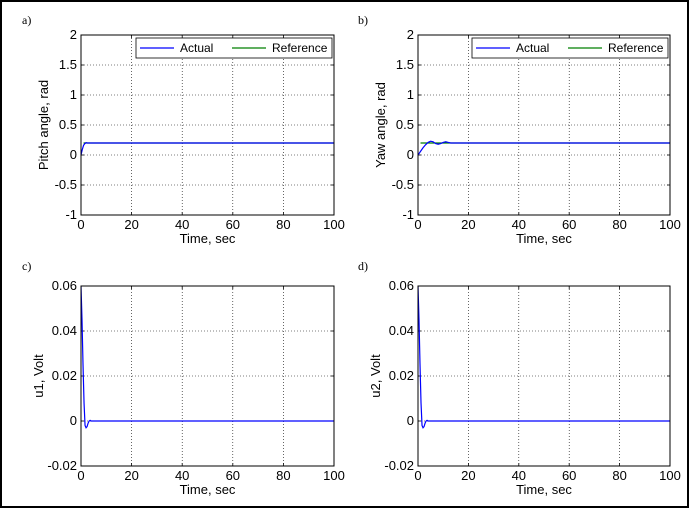 The image size is (689, 508). I want to click on panel-tag: b), so click(363, 20).